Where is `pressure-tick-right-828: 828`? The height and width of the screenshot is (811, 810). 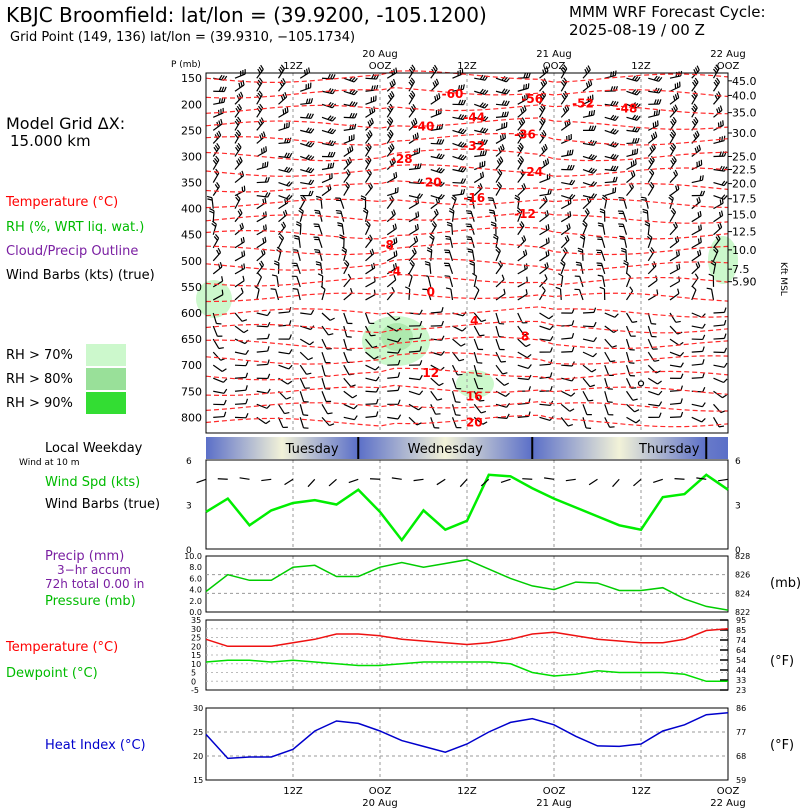
pressure-tick-right-828: 828 is located at coordinates (742, 556).